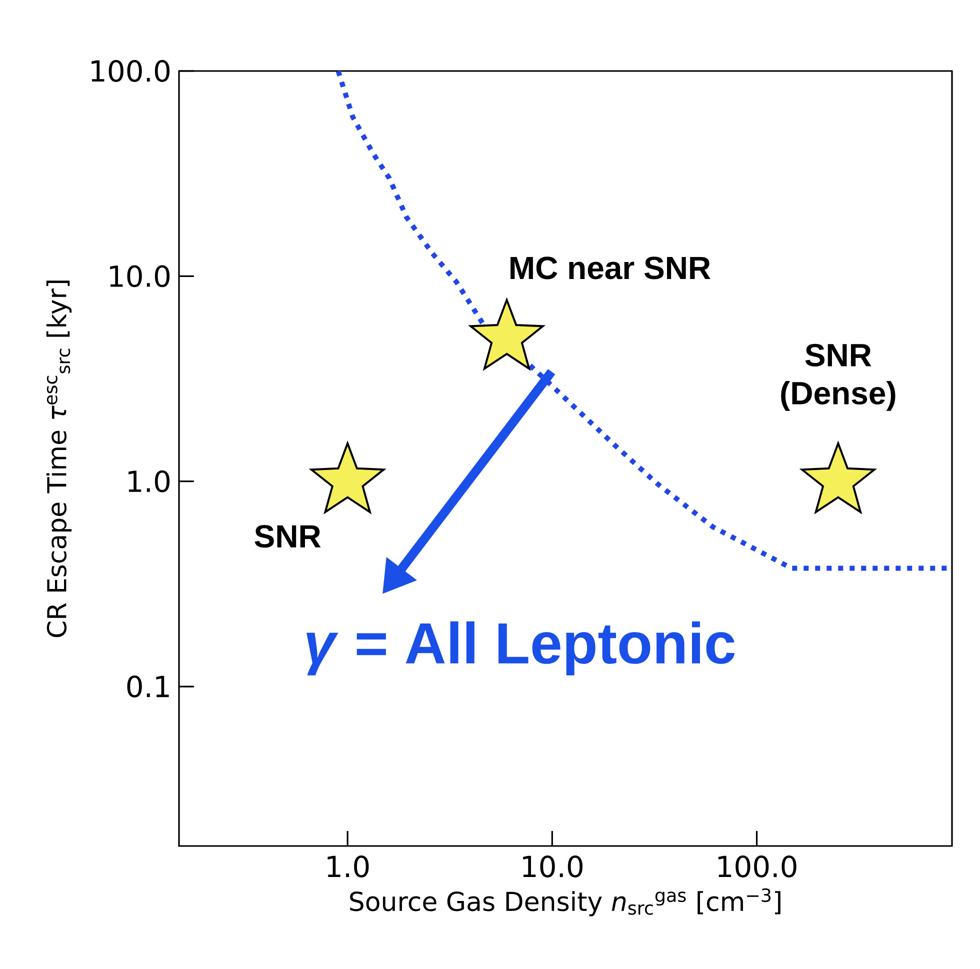 The image size is (980, 969). Describe the element at coordinates (149, 481) in the screenshot. I see `y-tick-label: 1.0` at that location.